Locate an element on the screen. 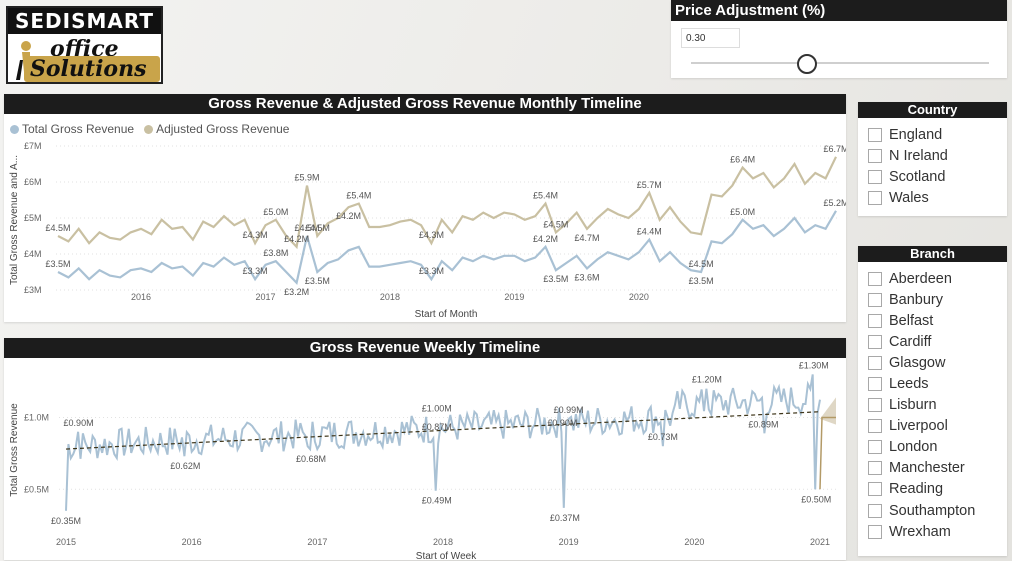 Image resolution: width=1012 pixels, height=561 pixels. branch-option: Liverpool is located at coordinates (921, 426).